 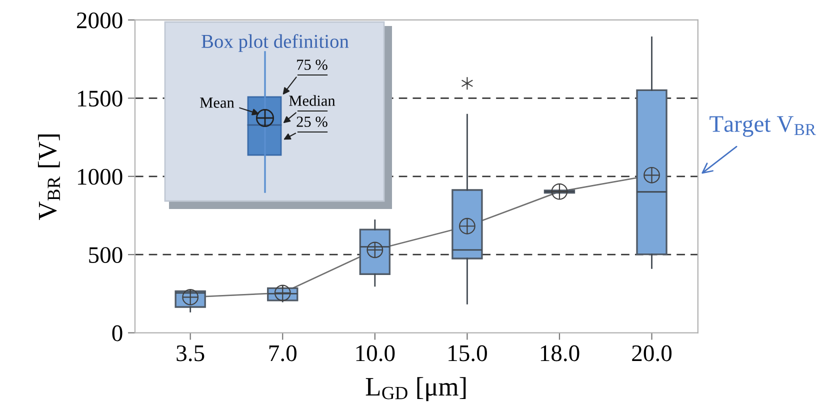 I want to click on annotation: 25 %, so click(x=312, y=121).